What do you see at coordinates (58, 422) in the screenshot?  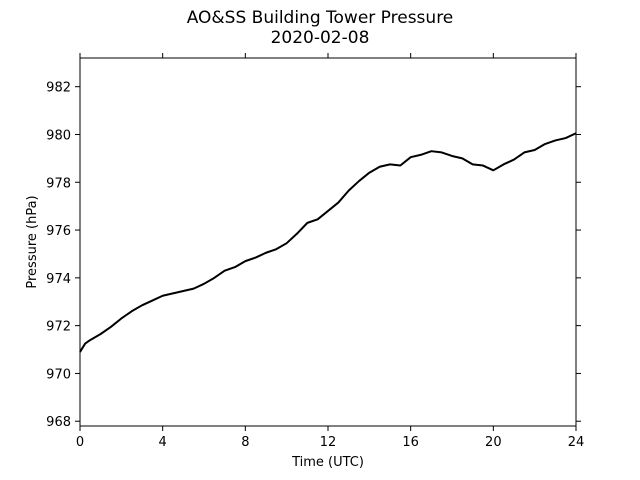 I see `y-tick-label-0: 968` at bounding box center [58, 422].